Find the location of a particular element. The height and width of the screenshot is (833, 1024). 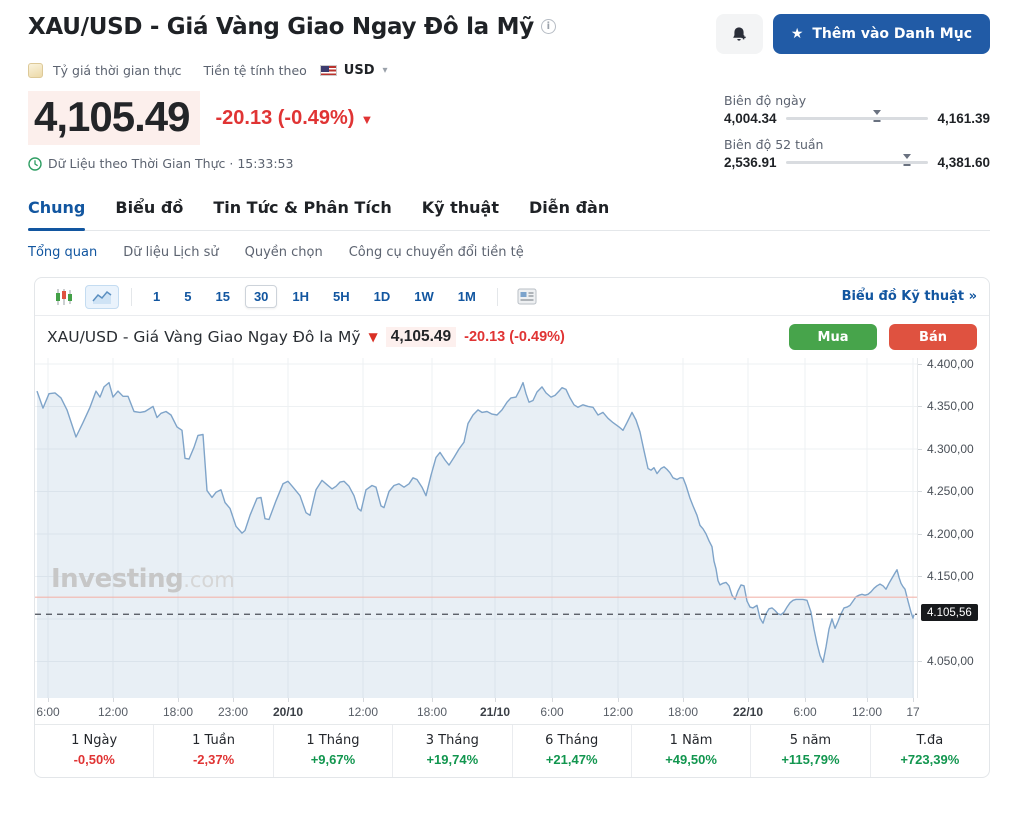

divider is located at coordinates (497, 296).